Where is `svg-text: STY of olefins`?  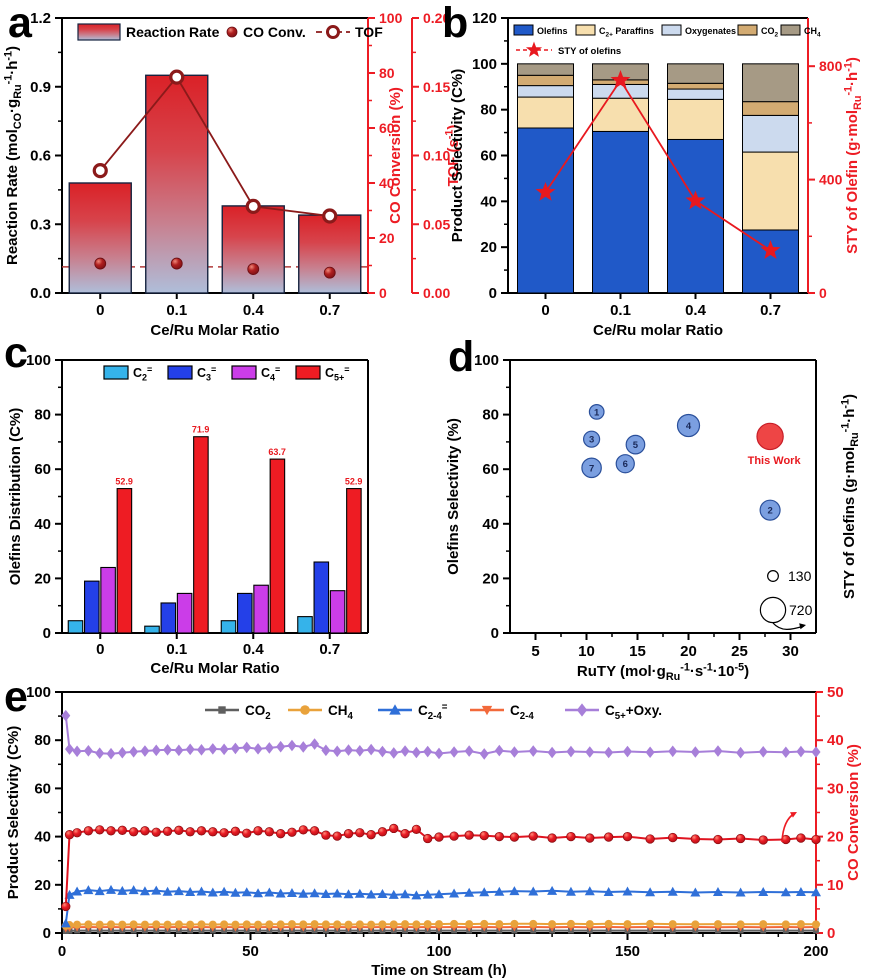 svg-text: STY of olefins is located at coordinates (589, 51).